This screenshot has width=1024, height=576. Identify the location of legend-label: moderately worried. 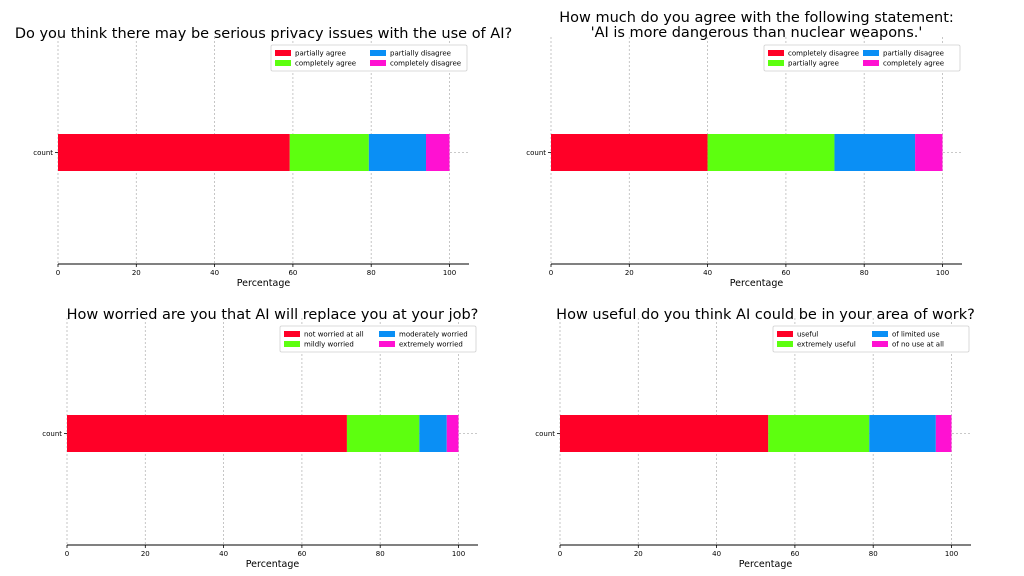
(433, 335).